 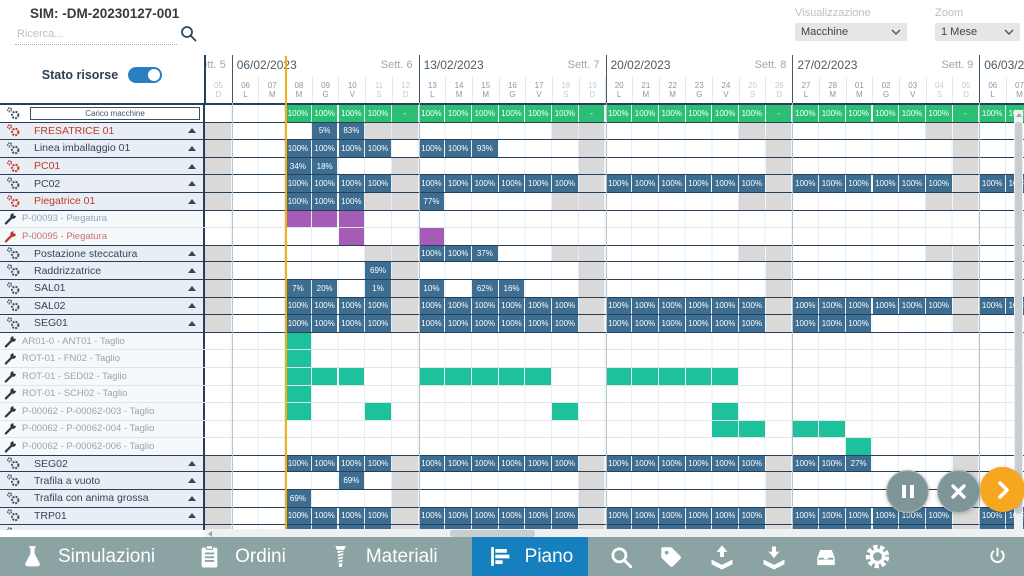 What do you see at coordinates (102, 498) in the screenshot?
I see `resource-row-trafila-con-anima-grossa: Trafila con anima grossa` at bounding box center [102, 498].